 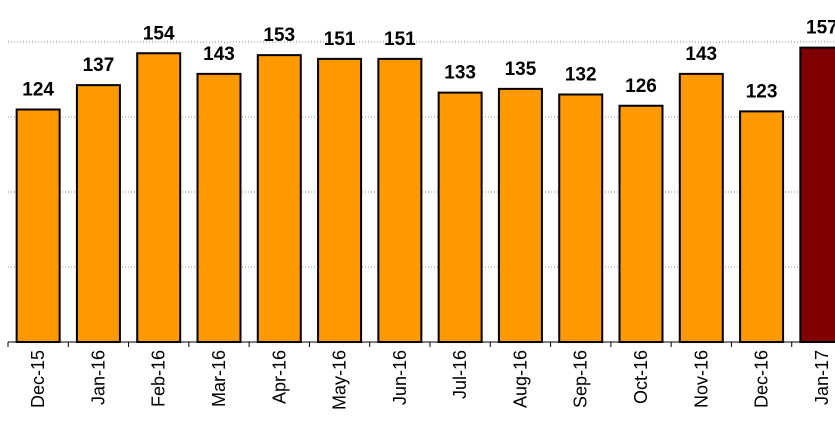 I want to click on x-tick-label: Jul-16, so click(x=460, y=374).